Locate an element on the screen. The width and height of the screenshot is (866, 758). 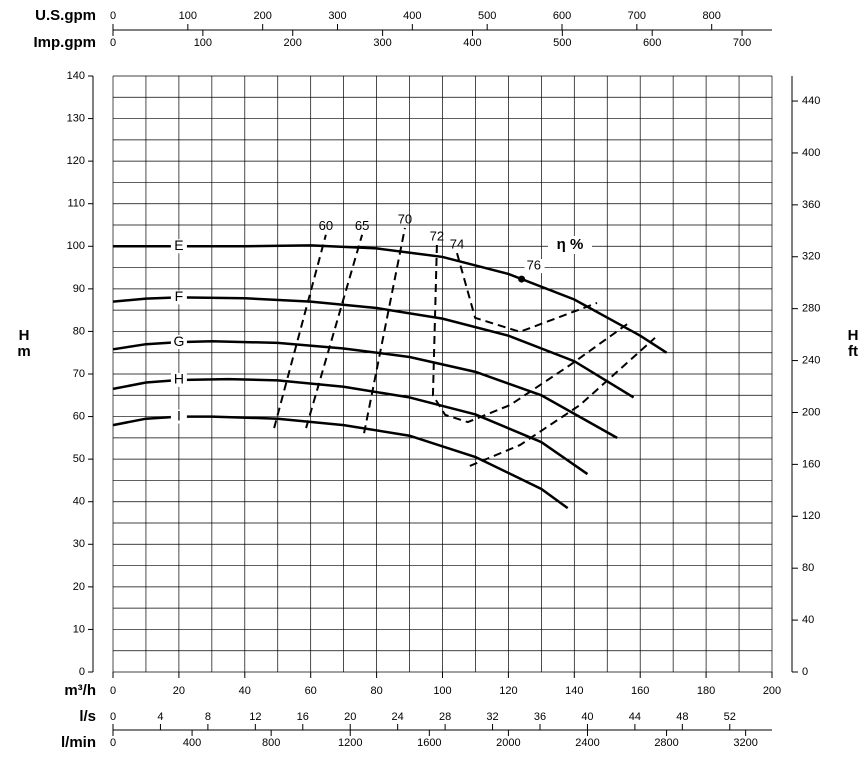
axis-label: l/s is located at coordinates (87, 716).